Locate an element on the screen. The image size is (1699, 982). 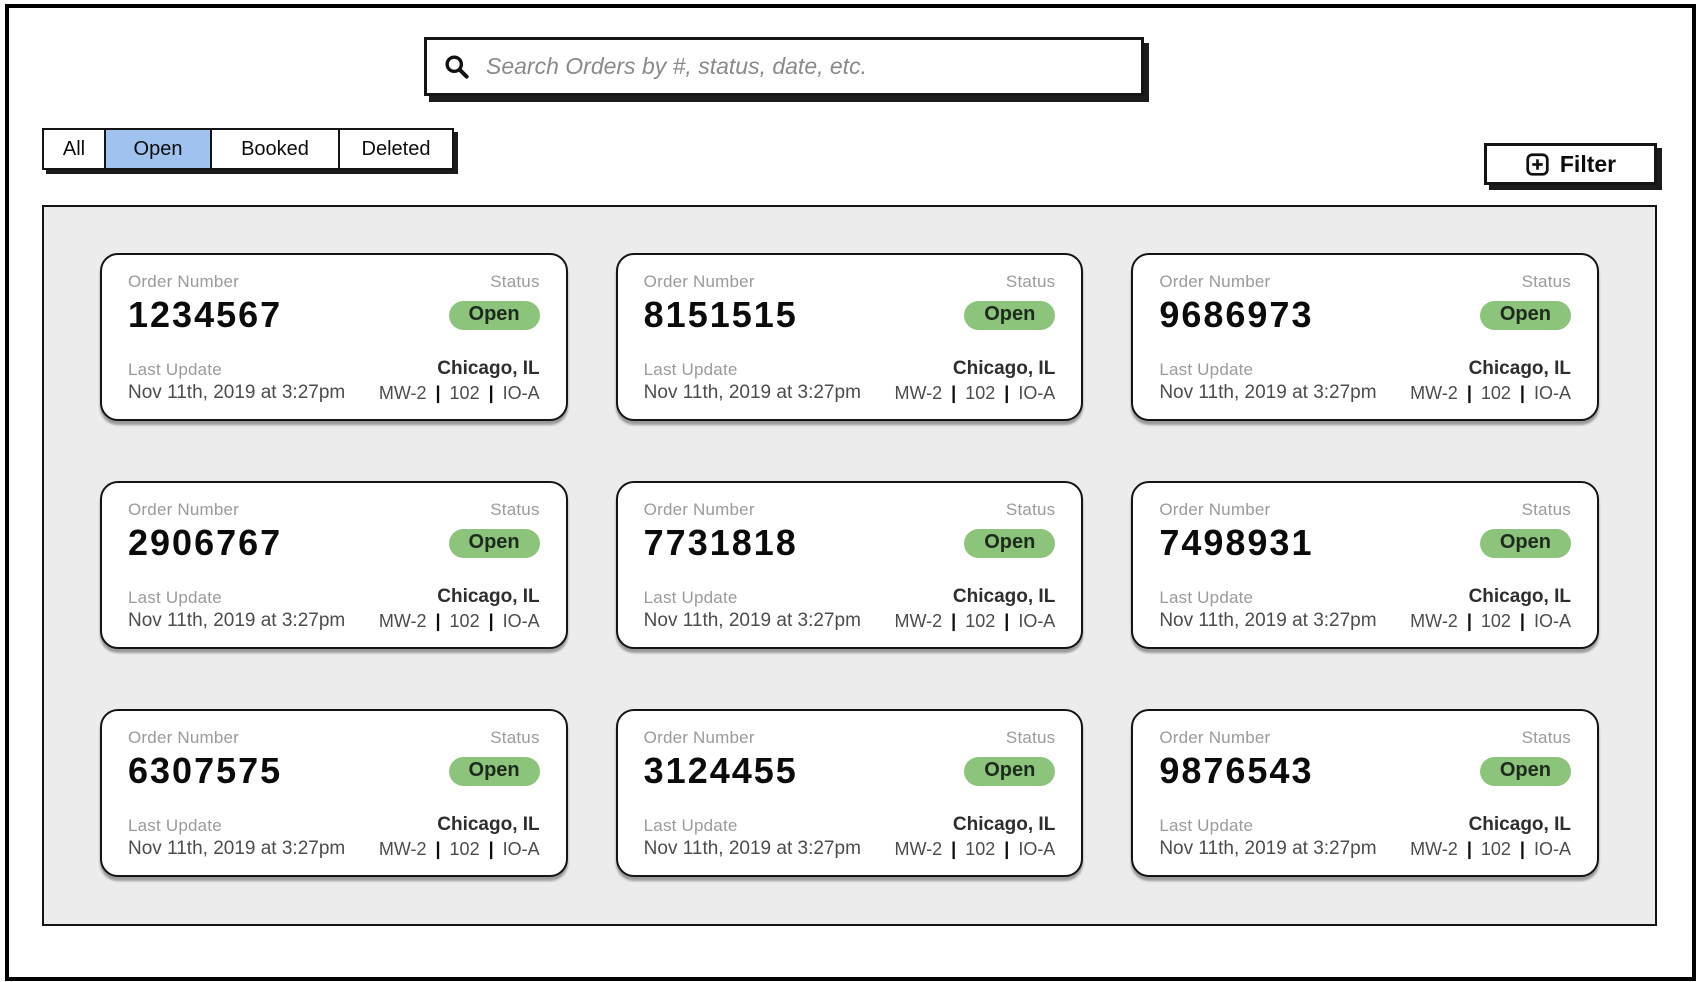
status-tab-bar: All Open Booked Deleted is located at coordinates (248, 149).